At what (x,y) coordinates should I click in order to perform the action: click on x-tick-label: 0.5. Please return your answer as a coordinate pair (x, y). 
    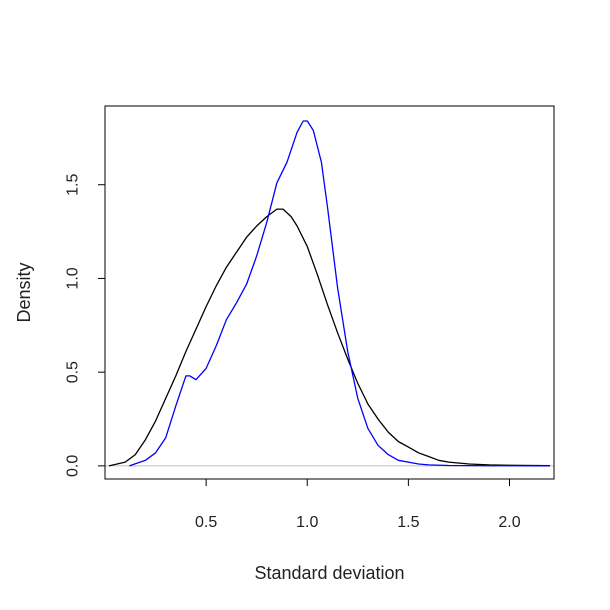
    Looking at the image, I should click on (206, 522).